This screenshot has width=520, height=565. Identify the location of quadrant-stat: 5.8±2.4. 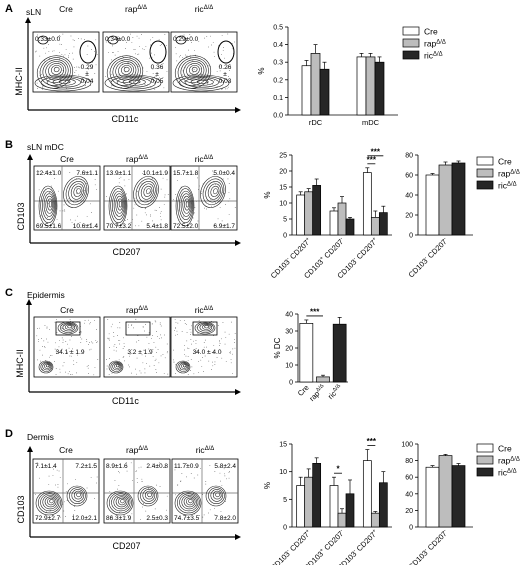
(225, 466).